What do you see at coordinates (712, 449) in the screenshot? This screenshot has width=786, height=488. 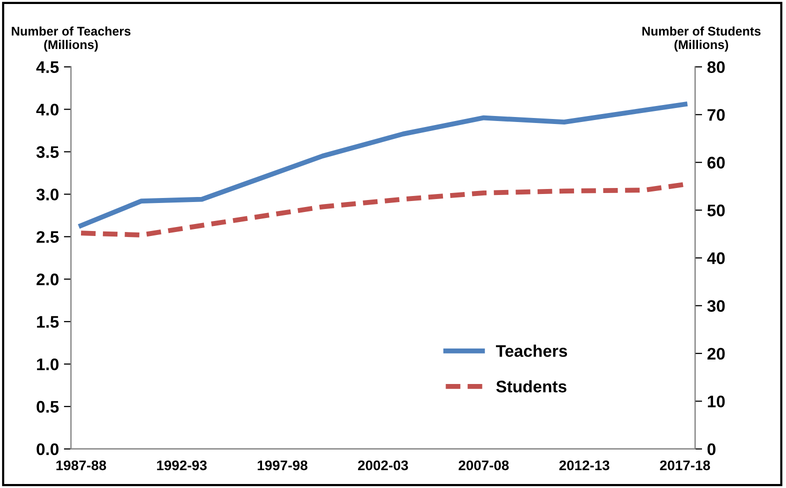 I see `y2-tick-label: 0` at bounding box center [712, 449].